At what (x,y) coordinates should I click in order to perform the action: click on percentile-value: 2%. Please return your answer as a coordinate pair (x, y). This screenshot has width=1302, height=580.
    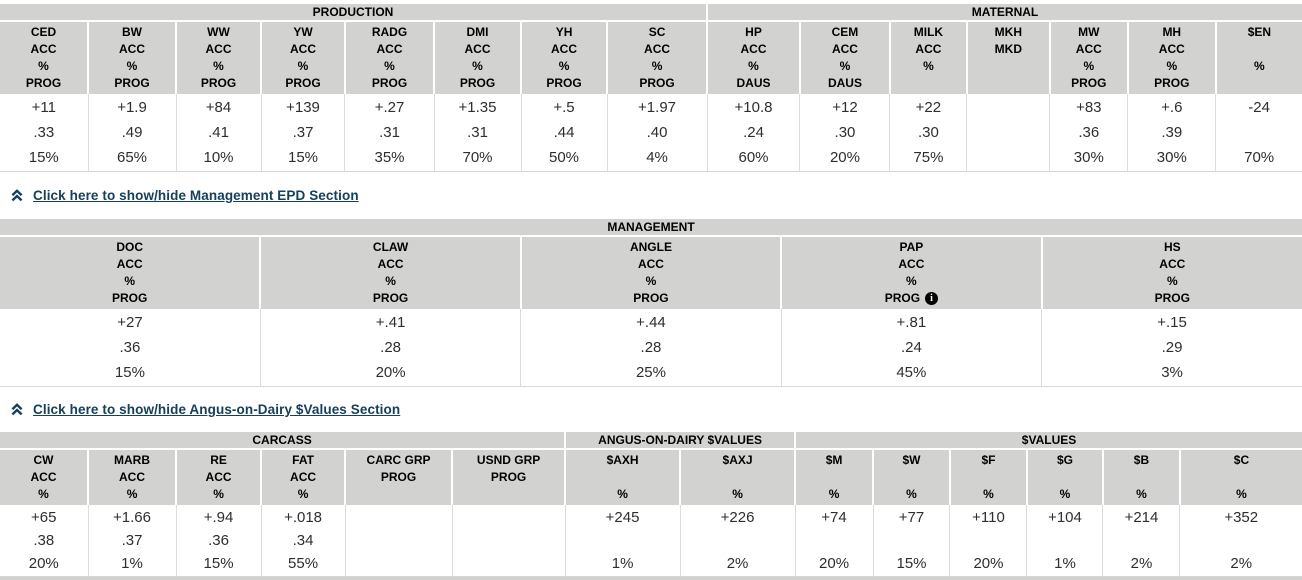
    Looking at the image, I should click on (737, 563).